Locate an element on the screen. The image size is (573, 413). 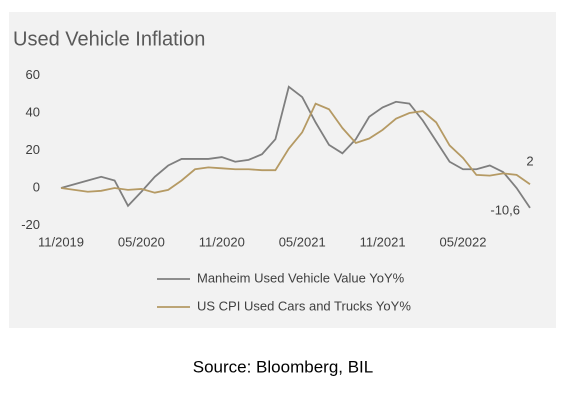
x-tick-label: 05/2022 is located at coordinates (463, 241).